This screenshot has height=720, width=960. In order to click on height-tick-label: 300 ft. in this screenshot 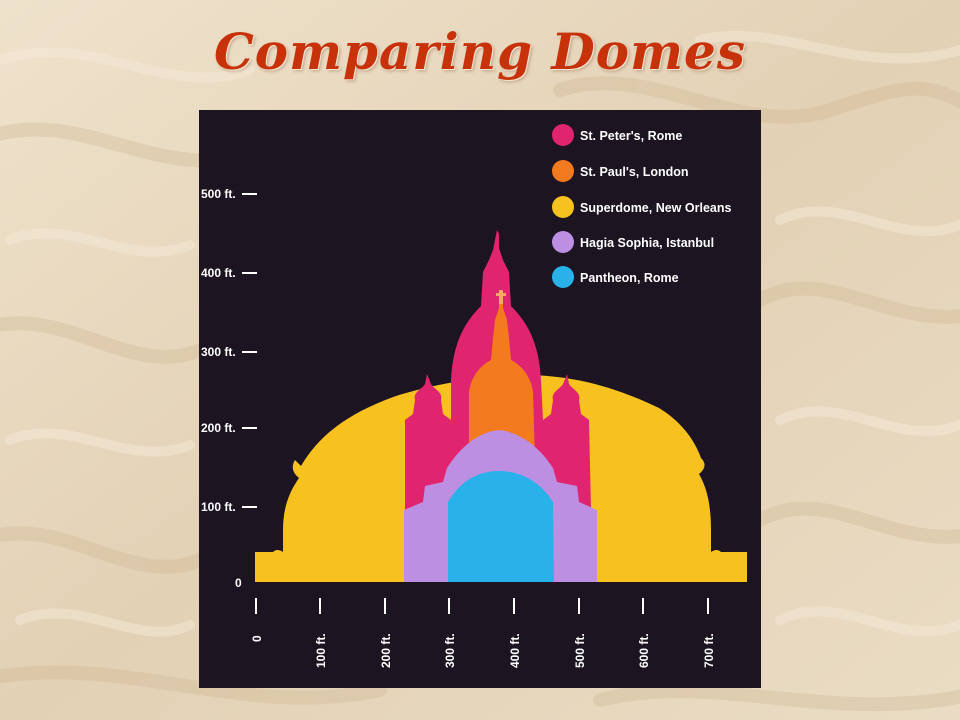, I will do `click(218, 352)`.